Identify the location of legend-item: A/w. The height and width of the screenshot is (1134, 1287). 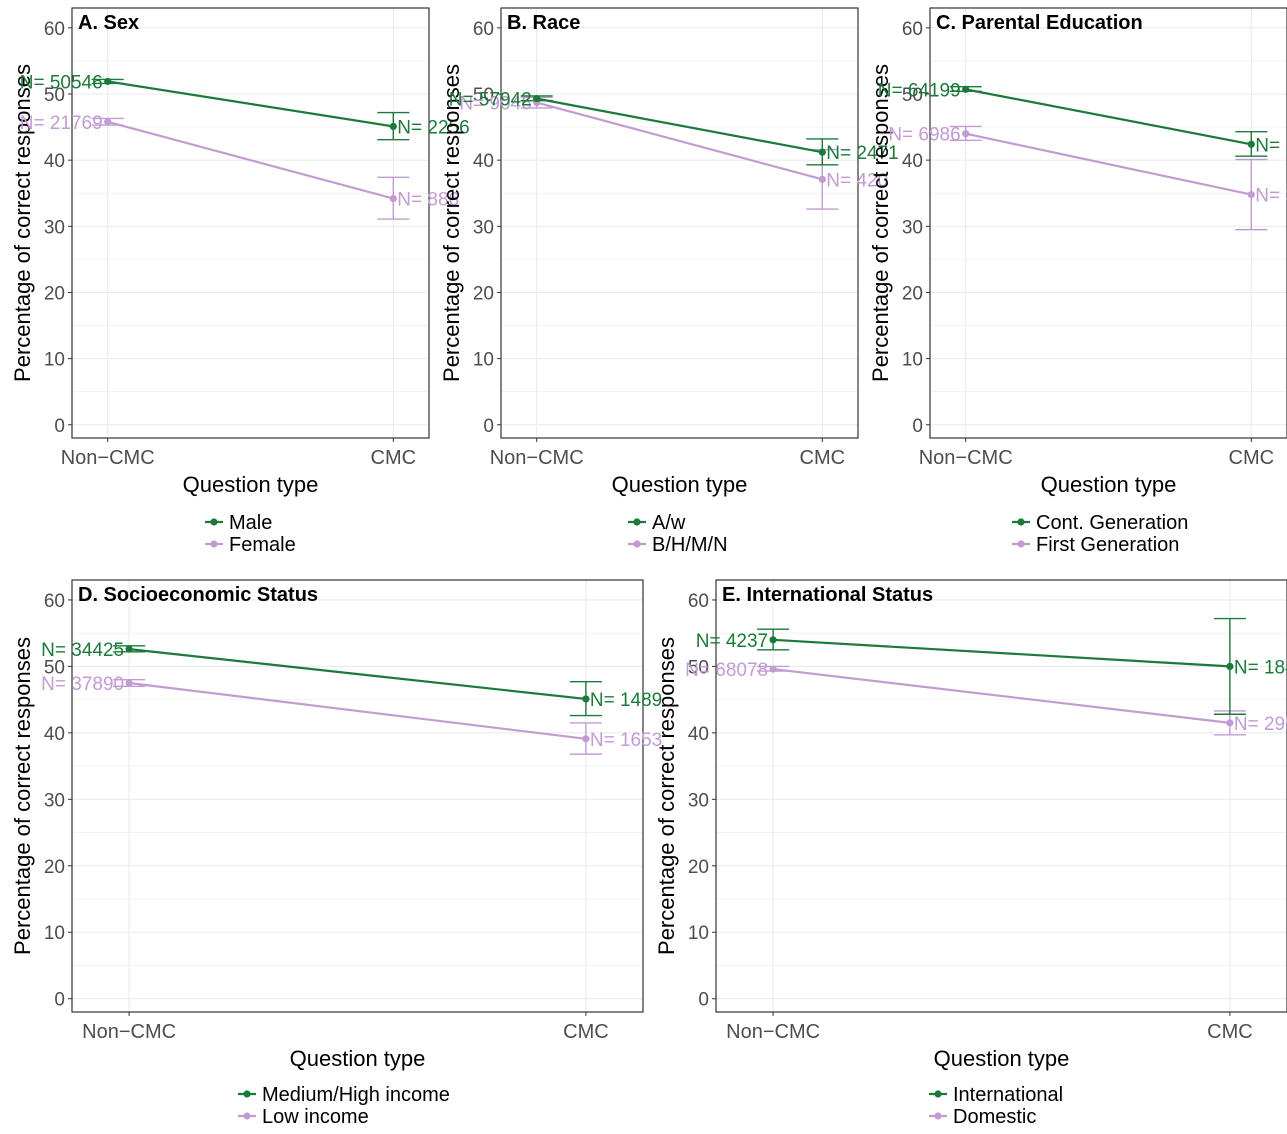
(657, 523).